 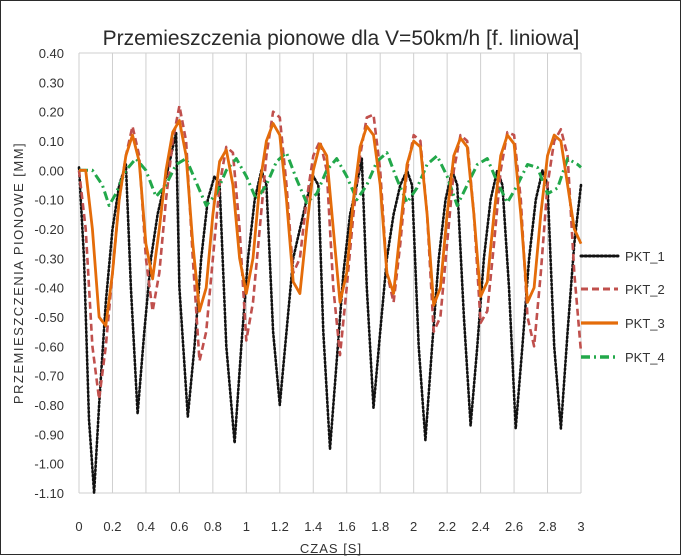 I want to click on y-tick-label: -0.50, so click(x=49, y=317).